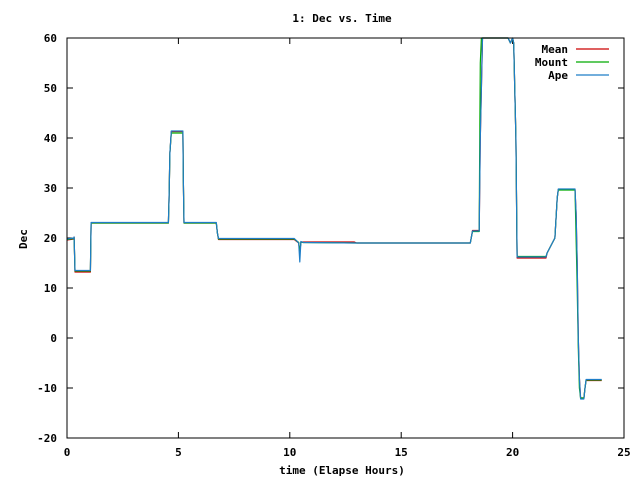 Image resolution: width=640 pixels, height=480 pixels. What do you see at coordinates (50, 88) in the screenshot?
I see `y-tick-label: 50` at bounding box center [50, 88].